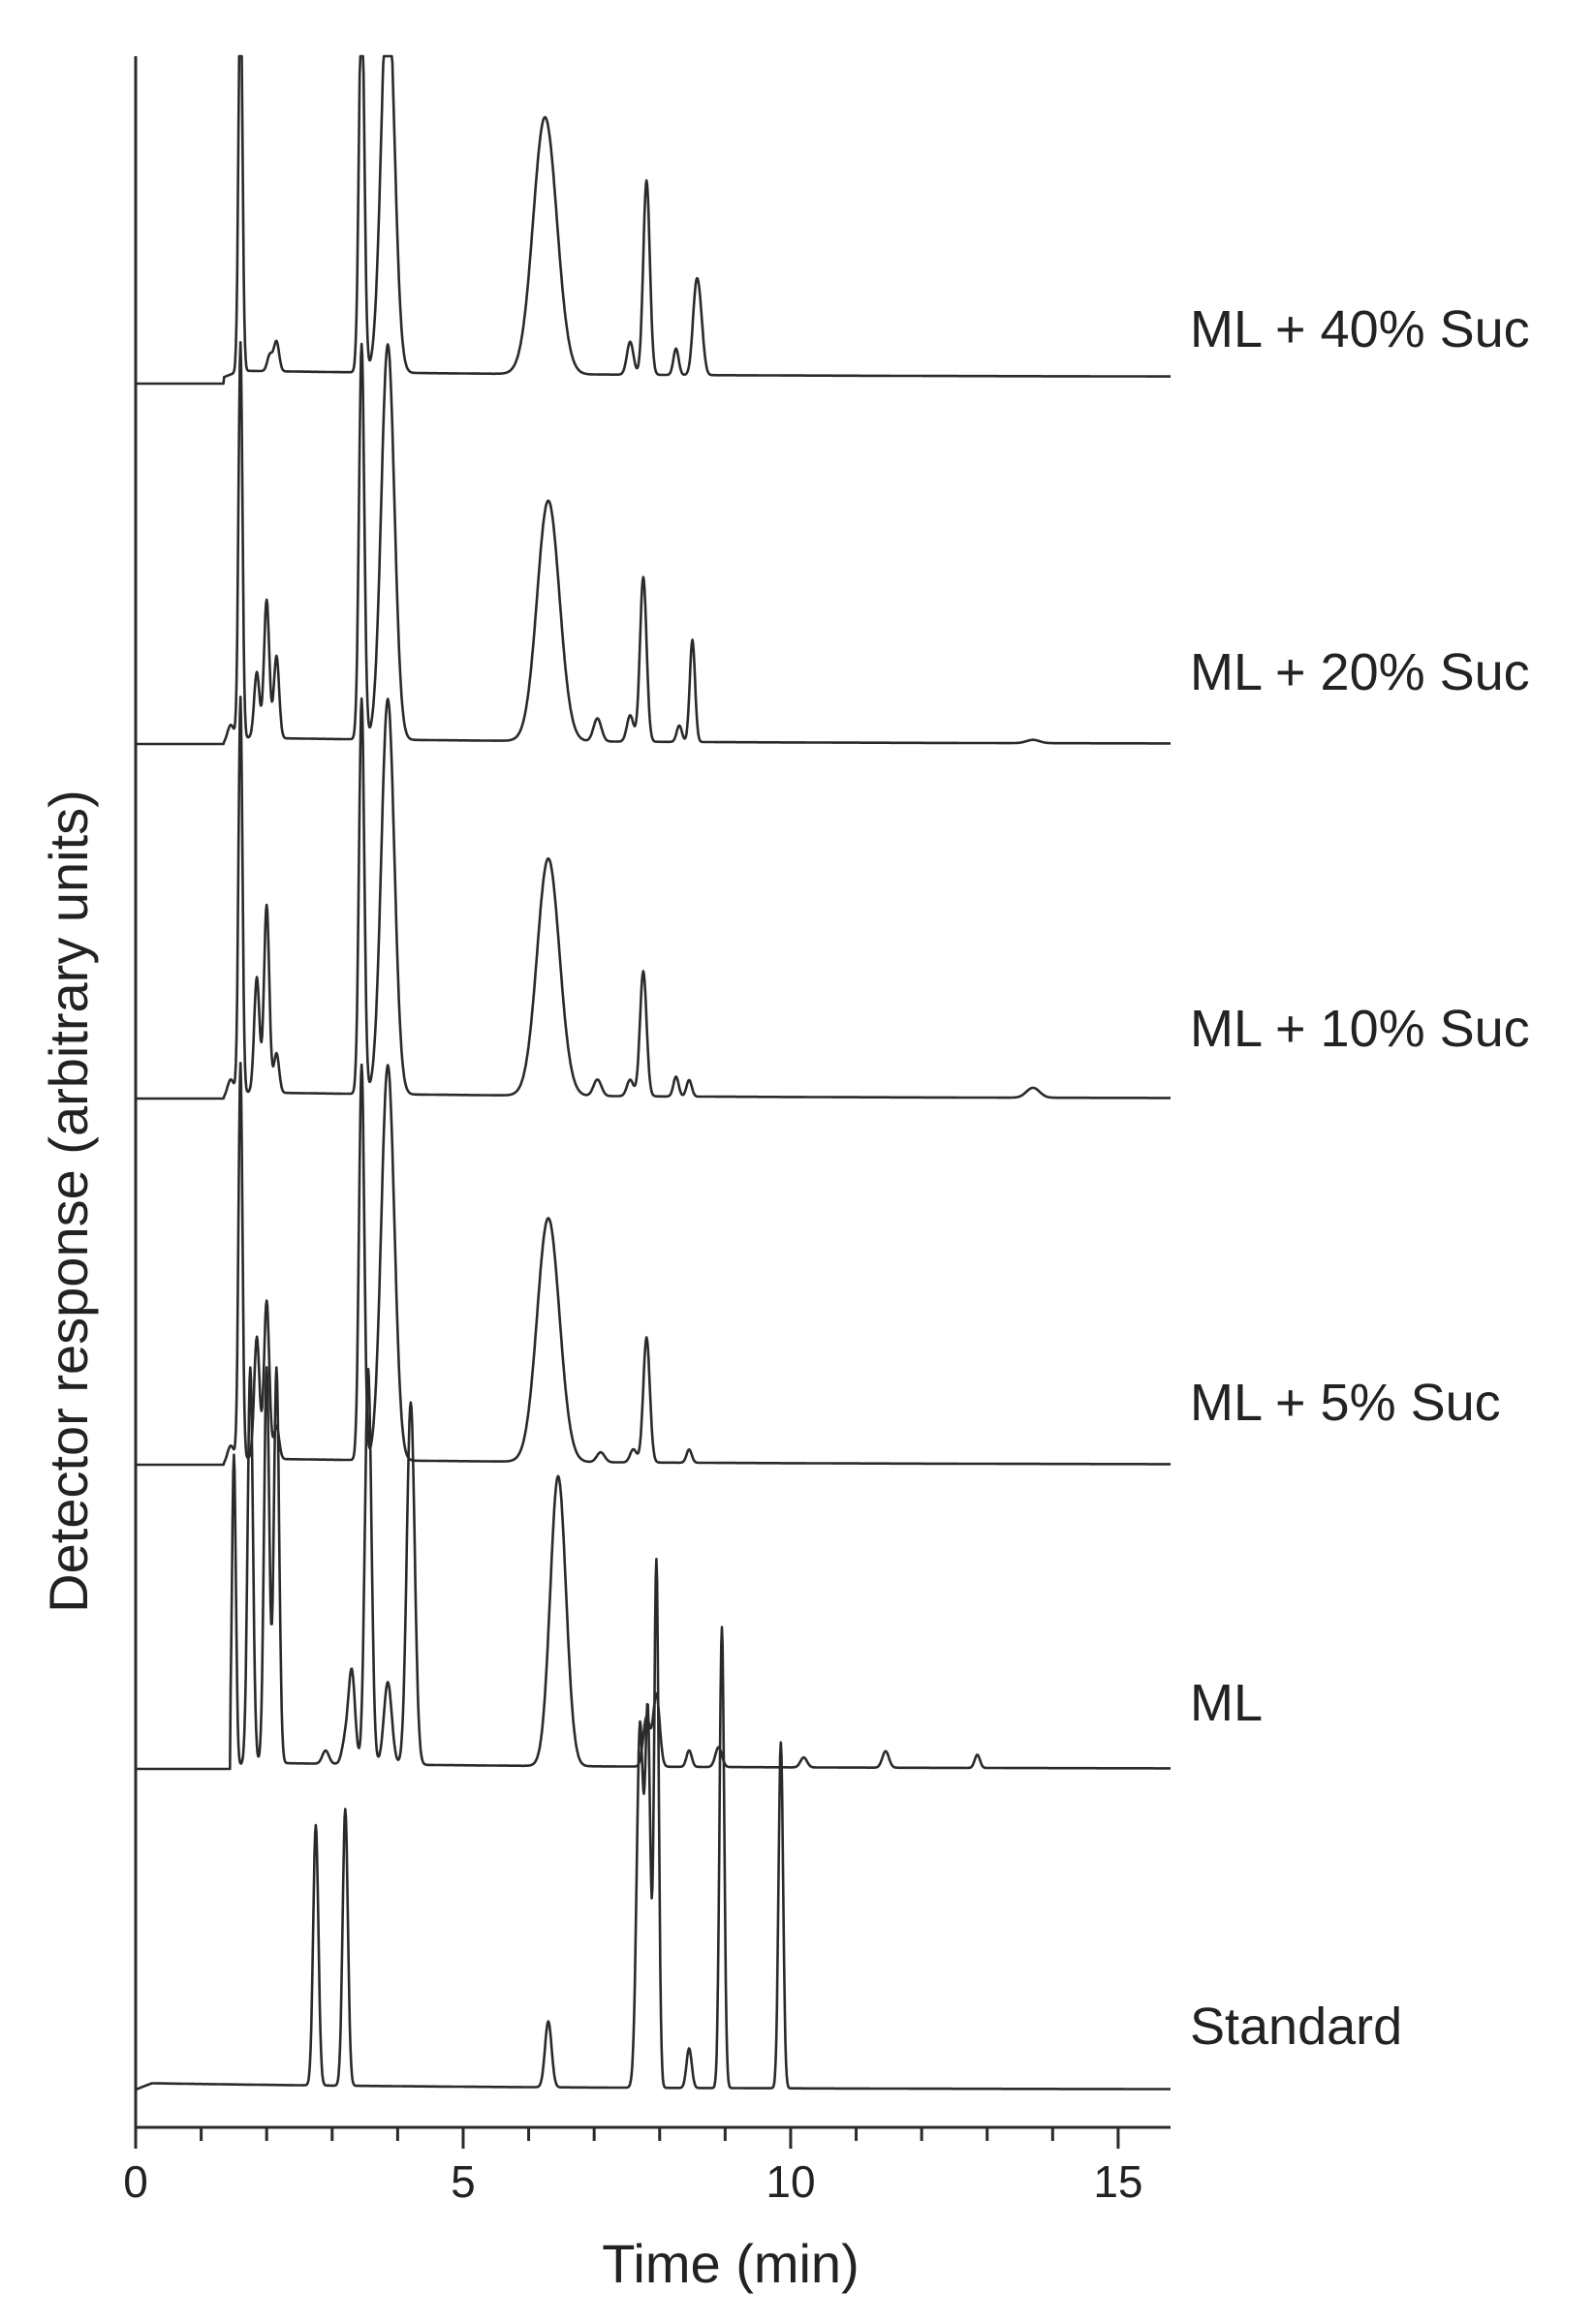 The height and width of the screenshot is (2324, 1594). Describe the element at coordinates (1360, 1029) in the screenshot. I see `trace-label-3: ML + 10% Suc` at that location.